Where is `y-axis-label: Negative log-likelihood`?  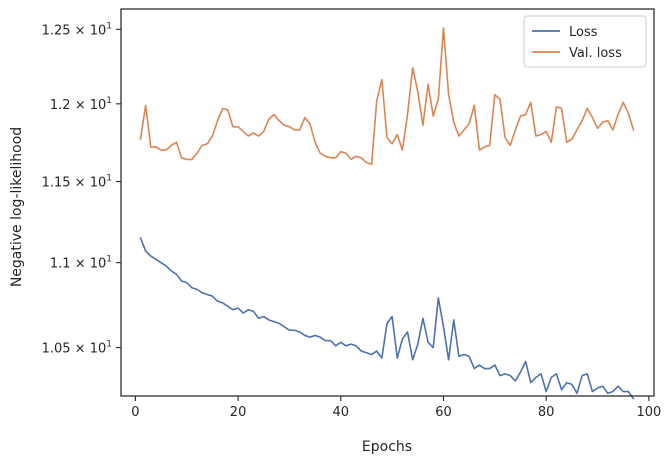 y-axis-label: Negative log-likelihood is located at coordinates (17, 207).